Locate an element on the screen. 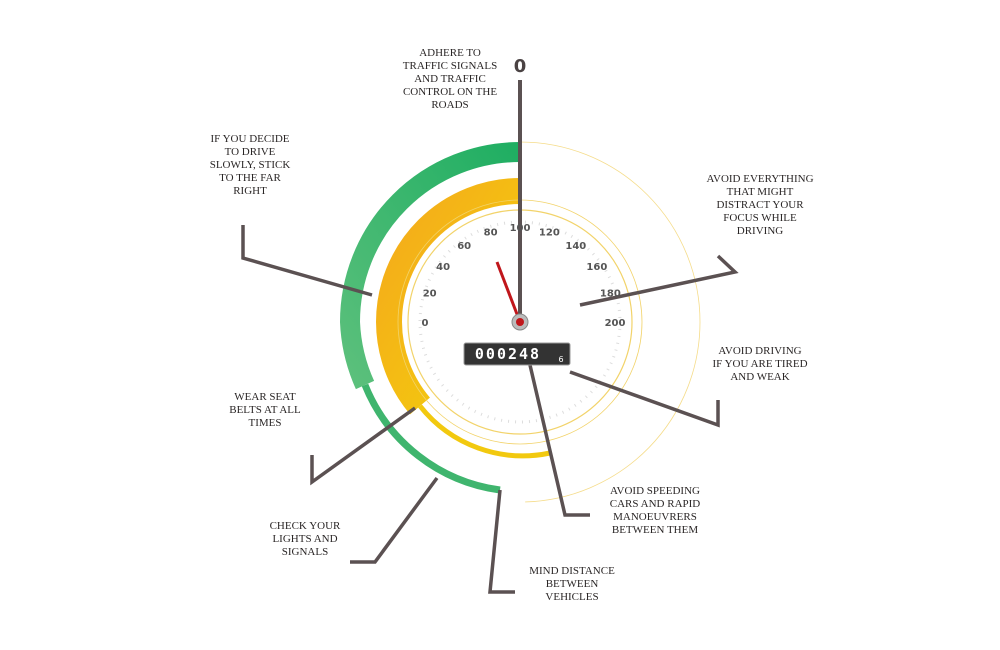  yellow-tail is located at coordinates (484, 431).